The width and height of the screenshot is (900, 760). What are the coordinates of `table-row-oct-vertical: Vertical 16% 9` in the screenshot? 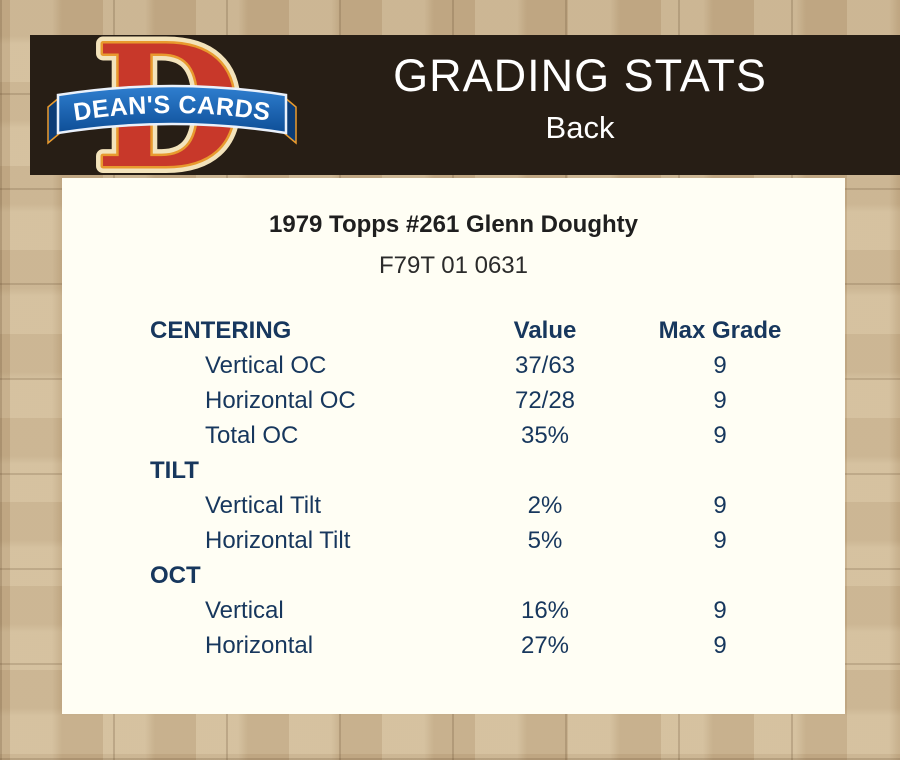 It's located at (497, 610).